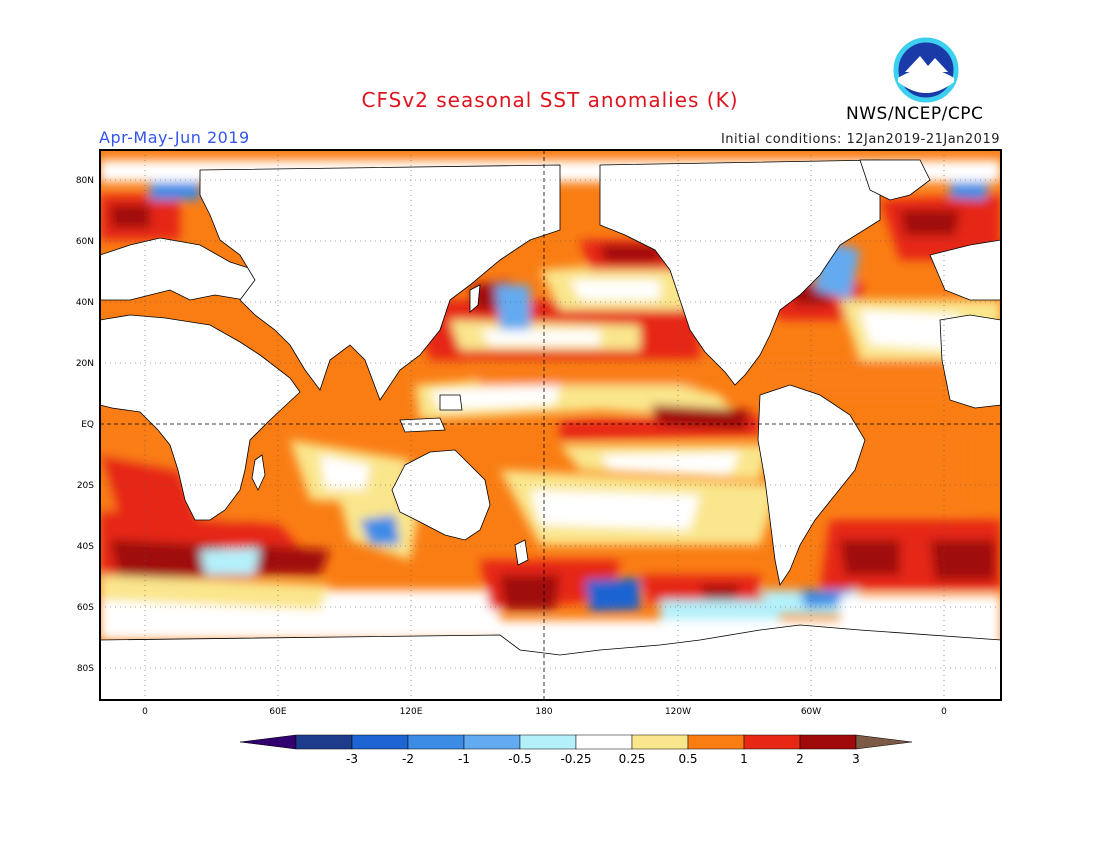 This screenshot has width=1100, height=850. Describe the element at coordinates (352, 759) in the screenshot. I see `colorbar-label: -3` at that location.